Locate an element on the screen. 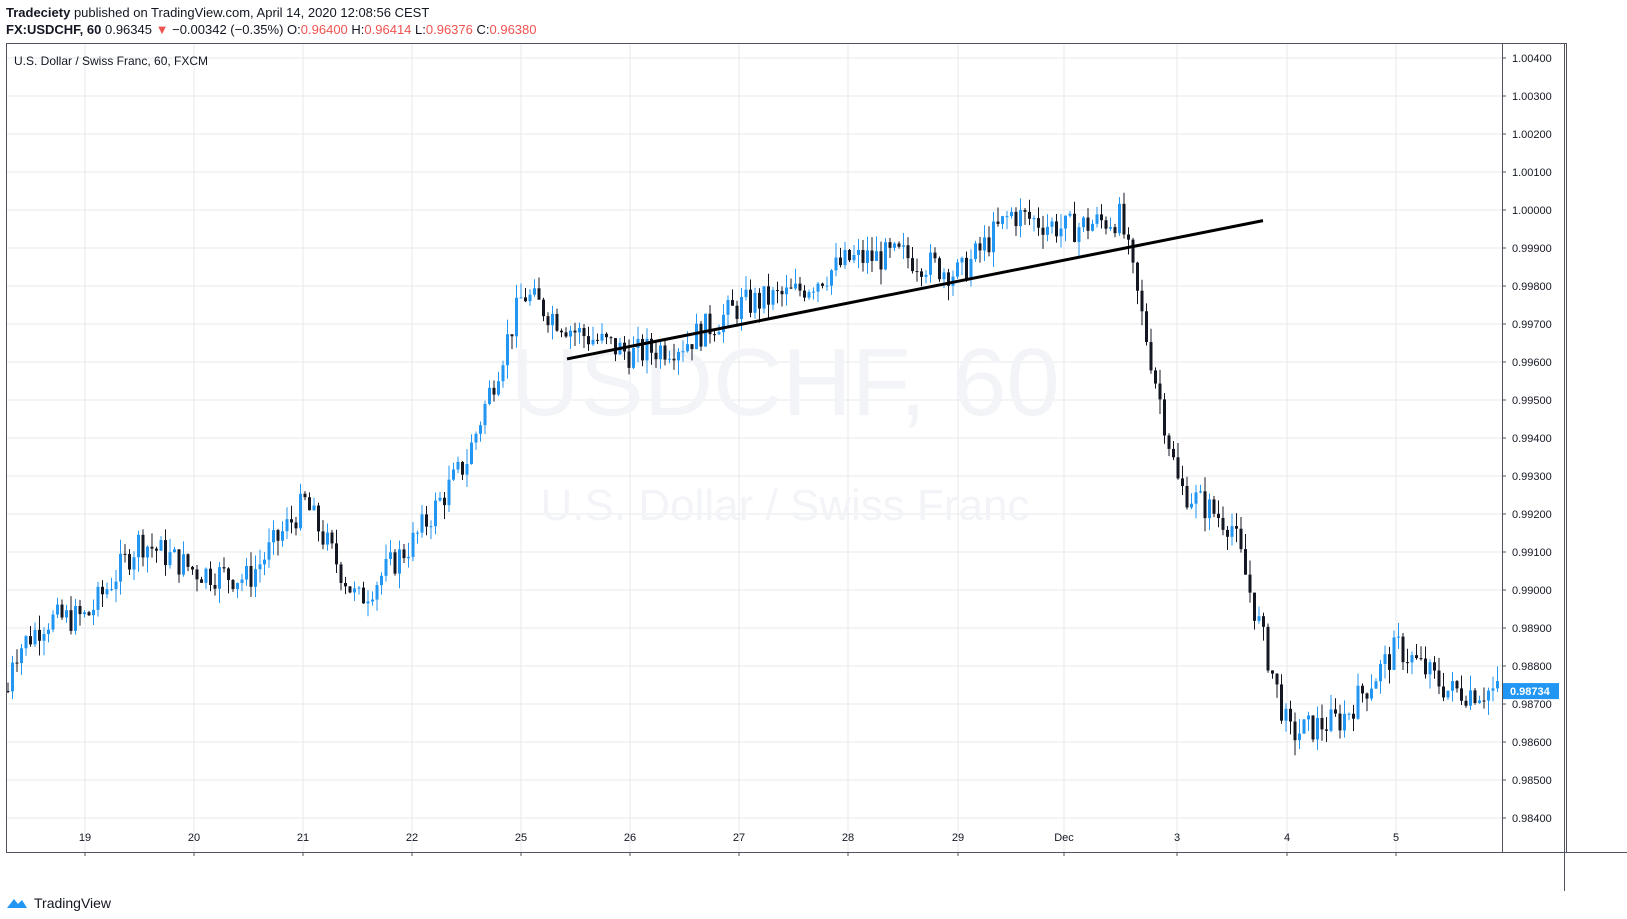  low-label: L: is located at coordinates (420, 29).